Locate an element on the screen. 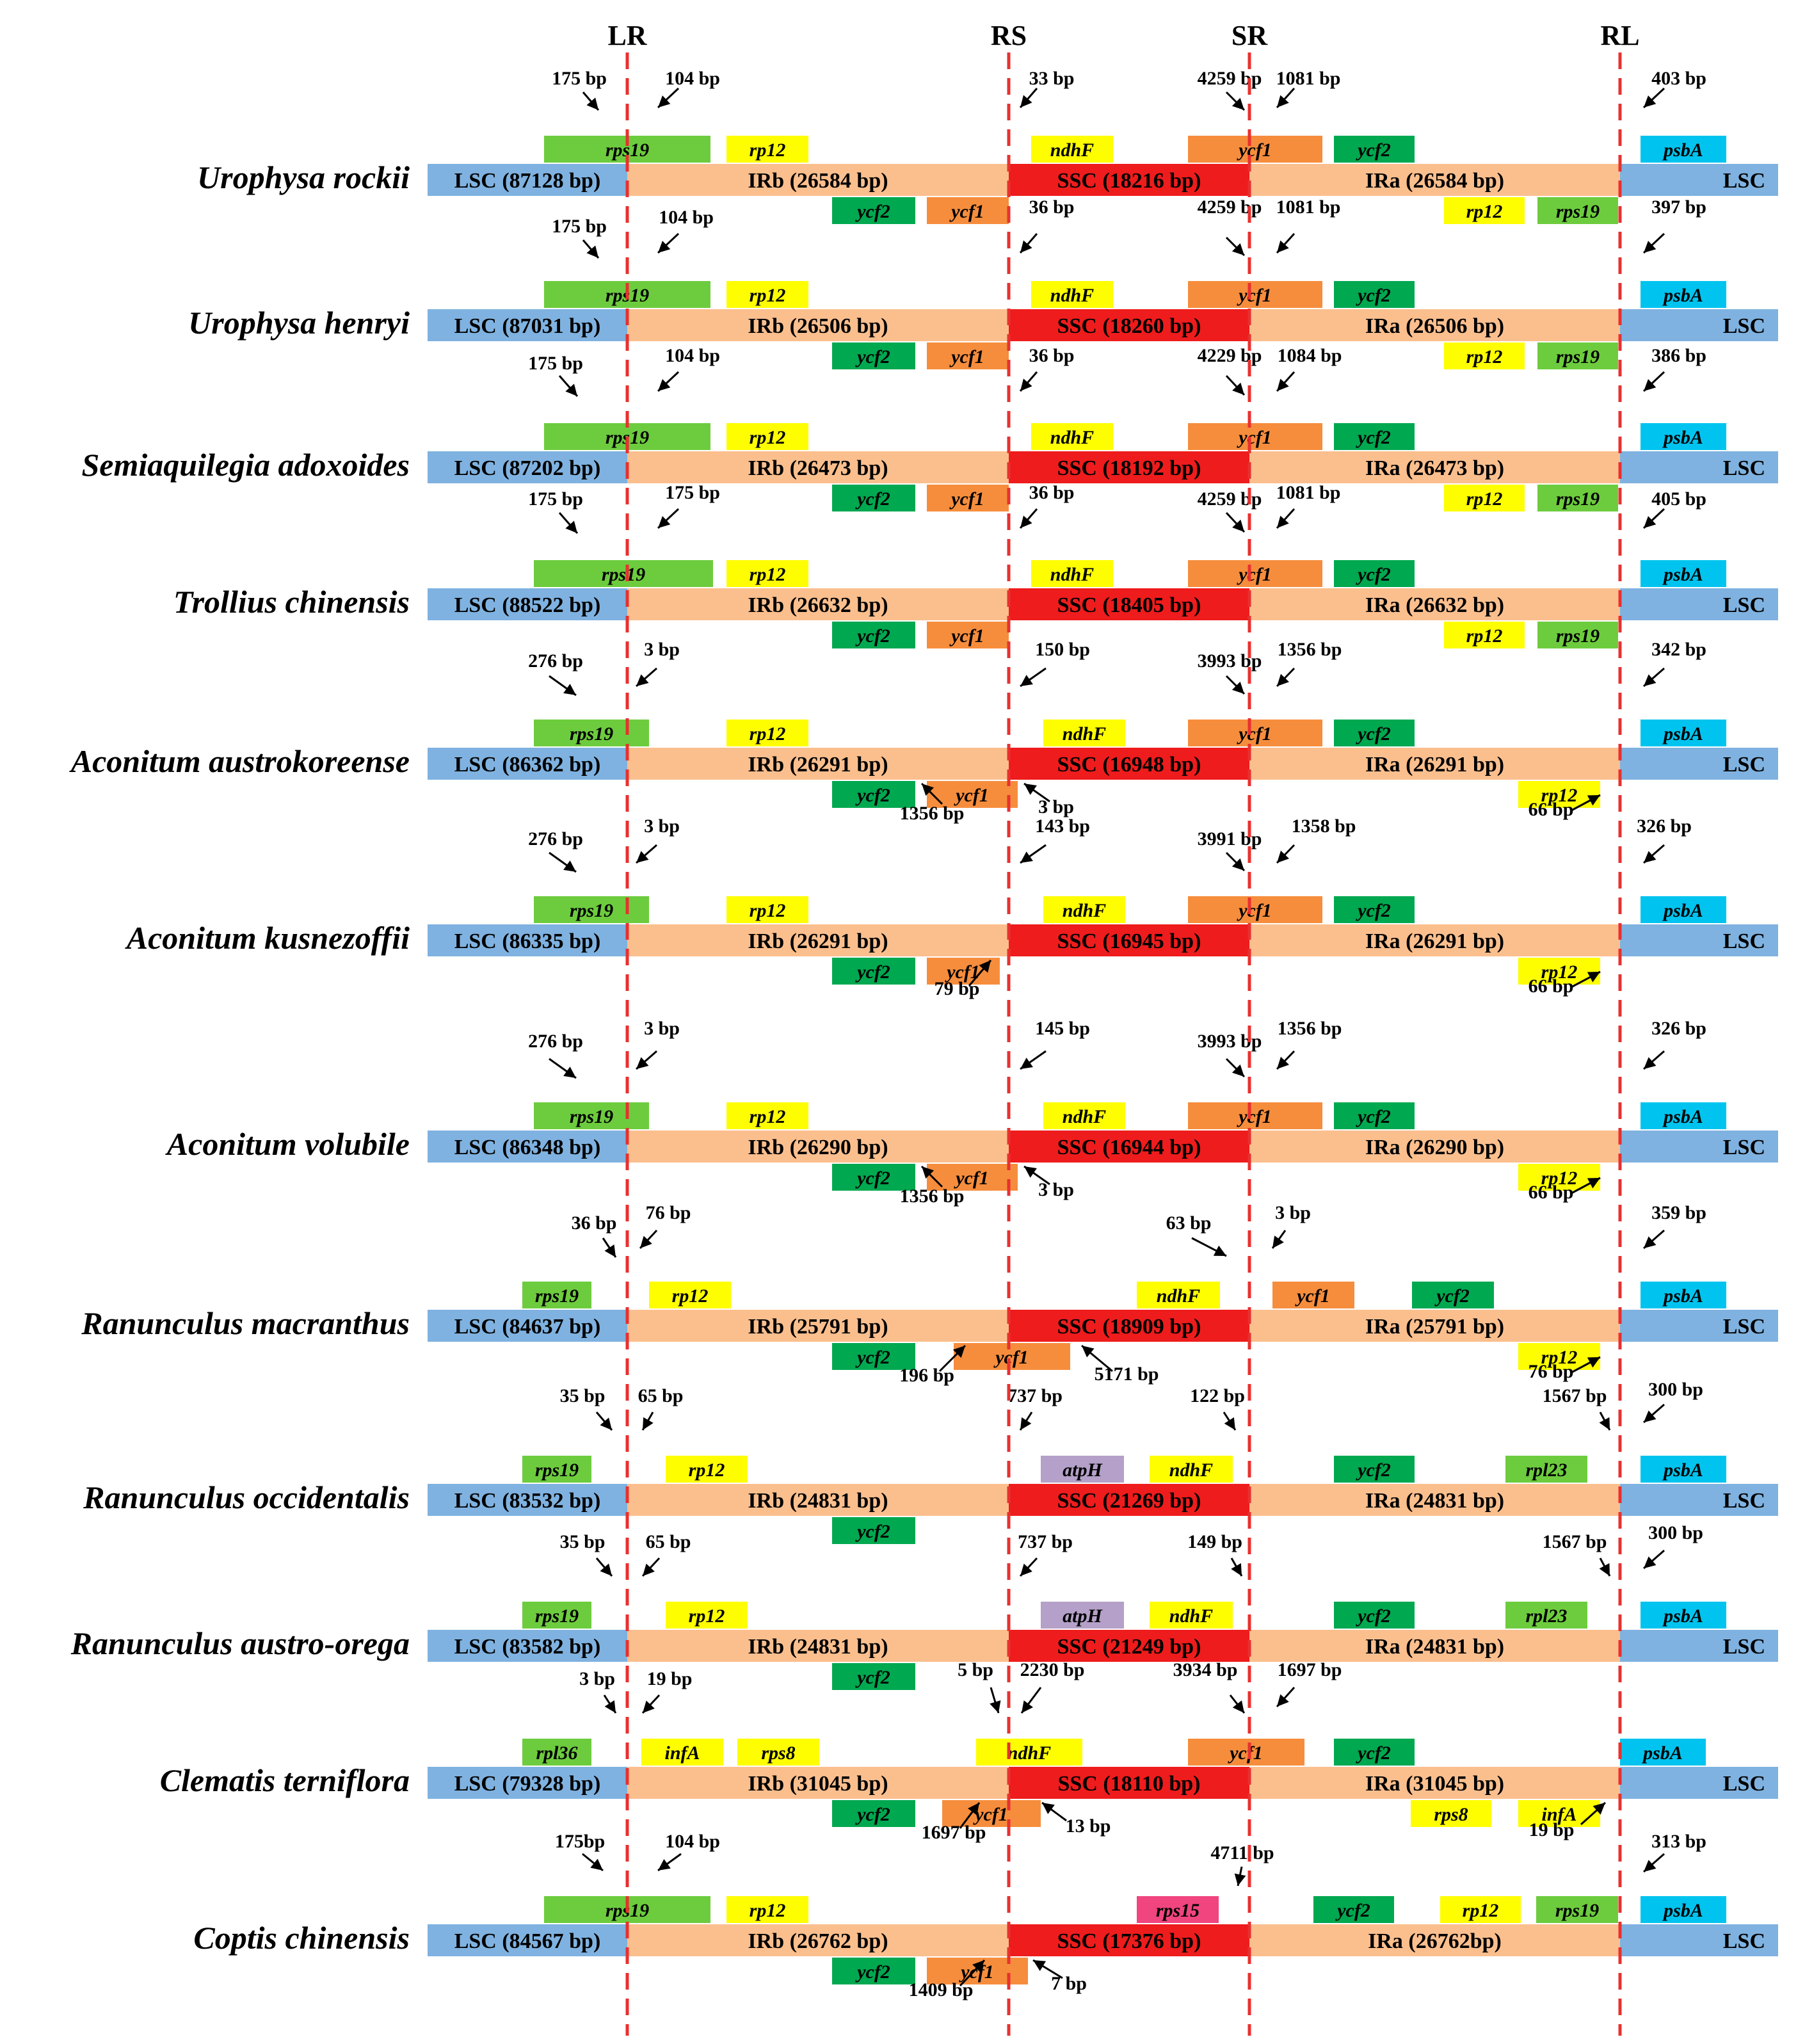 The width and height of the screenshot is (1805, 2044). gene-label: atpH is located at coordinates (1083, 1470).